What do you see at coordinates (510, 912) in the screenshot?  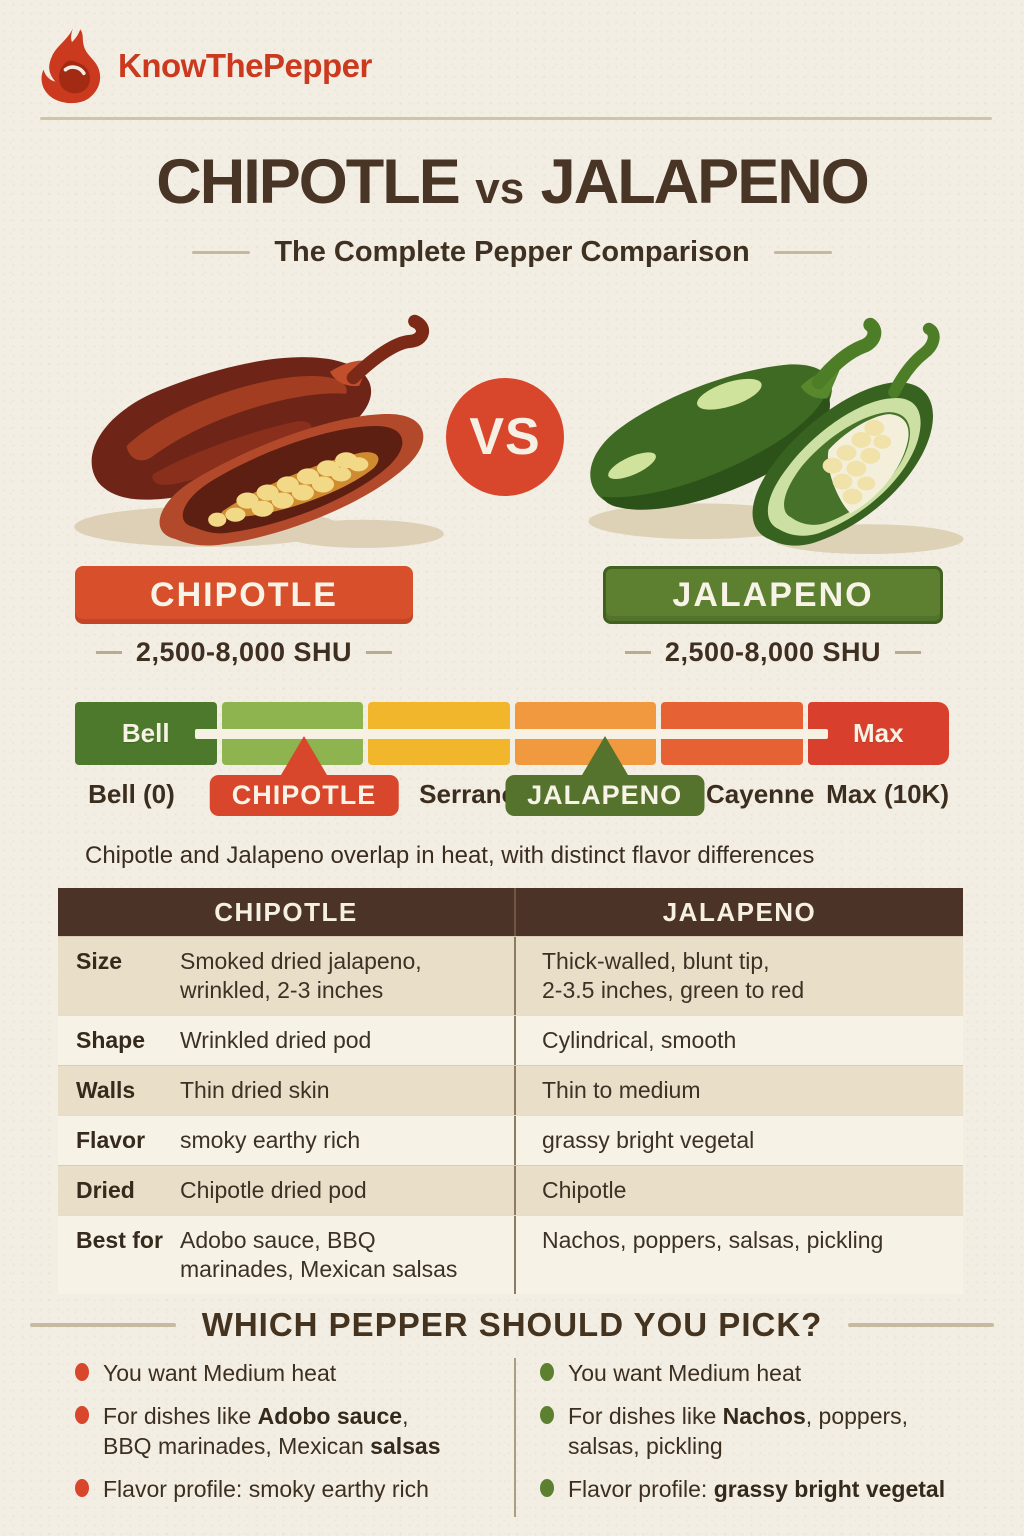 I see `table-header-row: CHIPOTLE JALAPENO` at bounding box center [510, 912].